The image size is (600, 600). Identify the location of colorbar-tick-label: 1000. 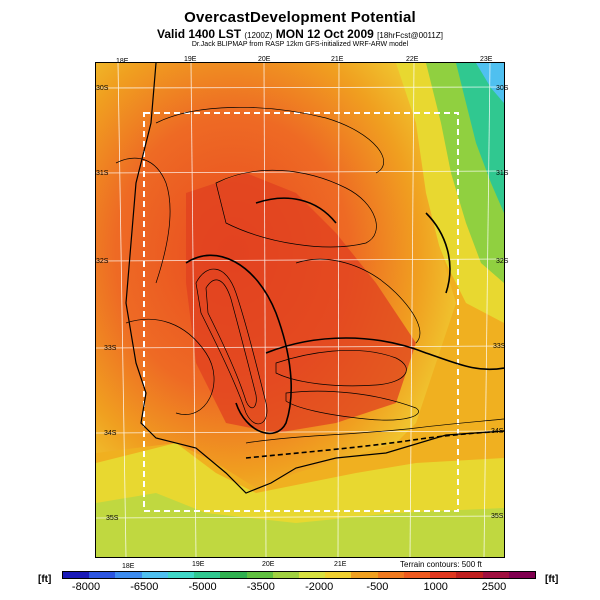
(435, 587).